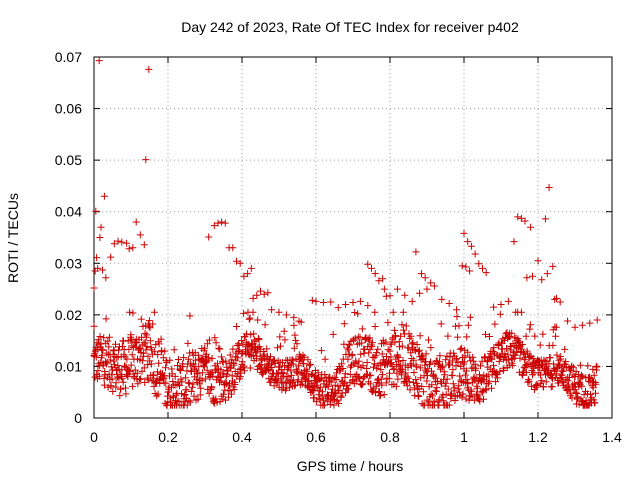 This screenshot has width=640, height=480. I want to click on y-tick-label: 0.07, so click(68, 57).